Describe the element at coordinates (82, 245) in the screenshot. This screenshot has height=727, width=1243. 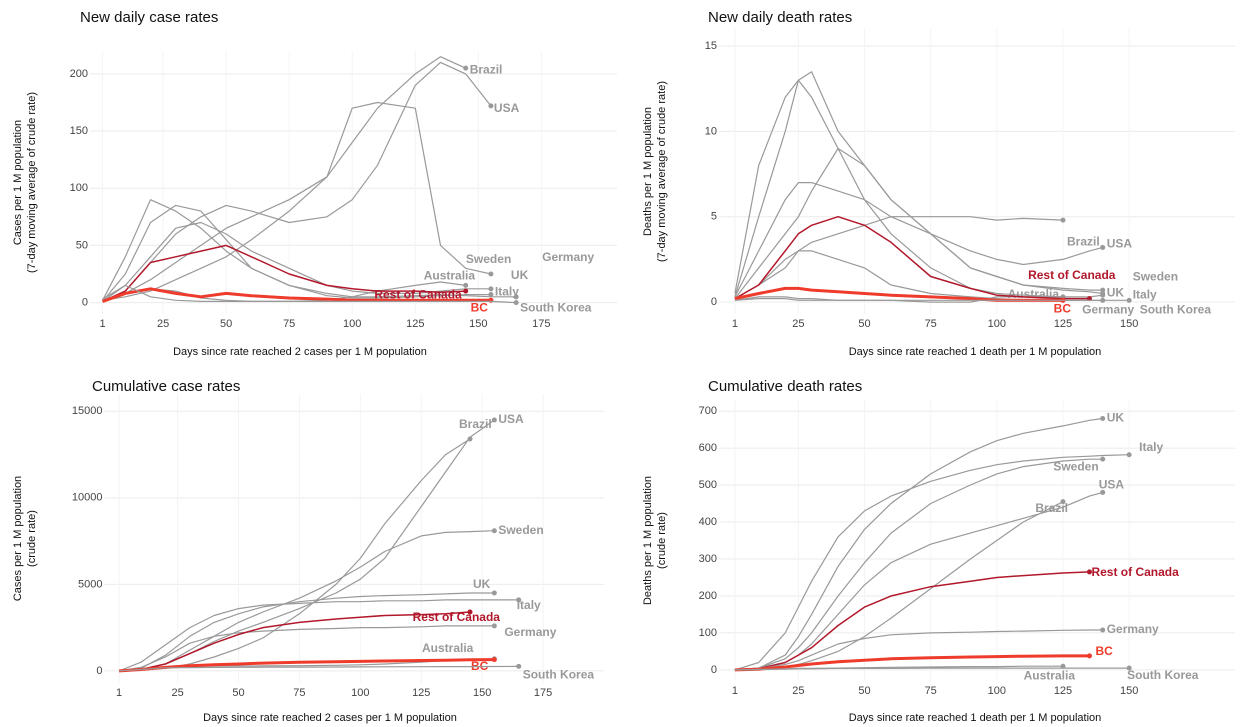
I see `y-tick-label: 50` at that location.